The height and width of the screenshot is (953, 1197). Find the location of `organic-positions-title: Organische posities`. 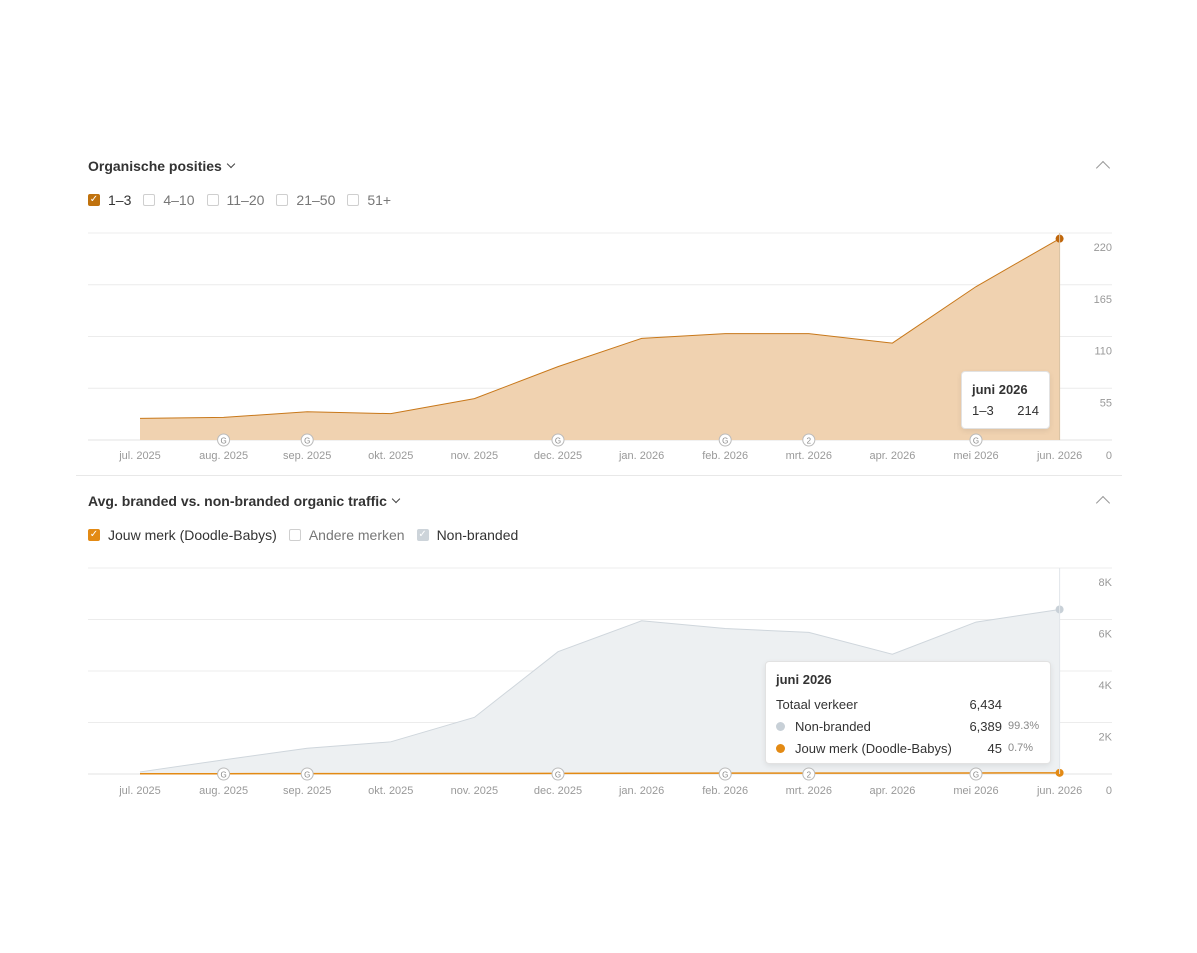

organic-positions-title: Organische posities is located at coordinates (162, 166).